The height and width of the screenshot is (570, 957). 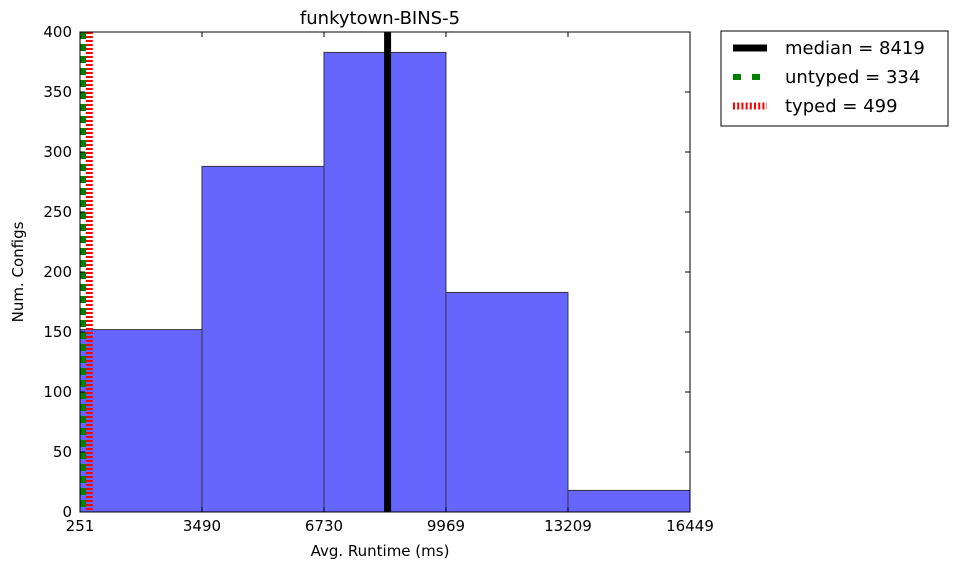 I want to click on legend-label: median = 8419, so click(x=855, y=48).